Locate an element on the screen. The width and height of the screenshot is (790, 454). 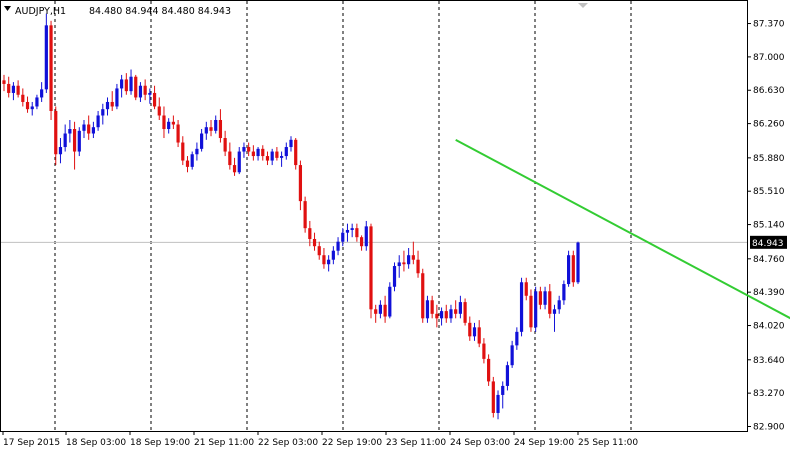
scroll-marker-icon is located at coordinates (583, 5).